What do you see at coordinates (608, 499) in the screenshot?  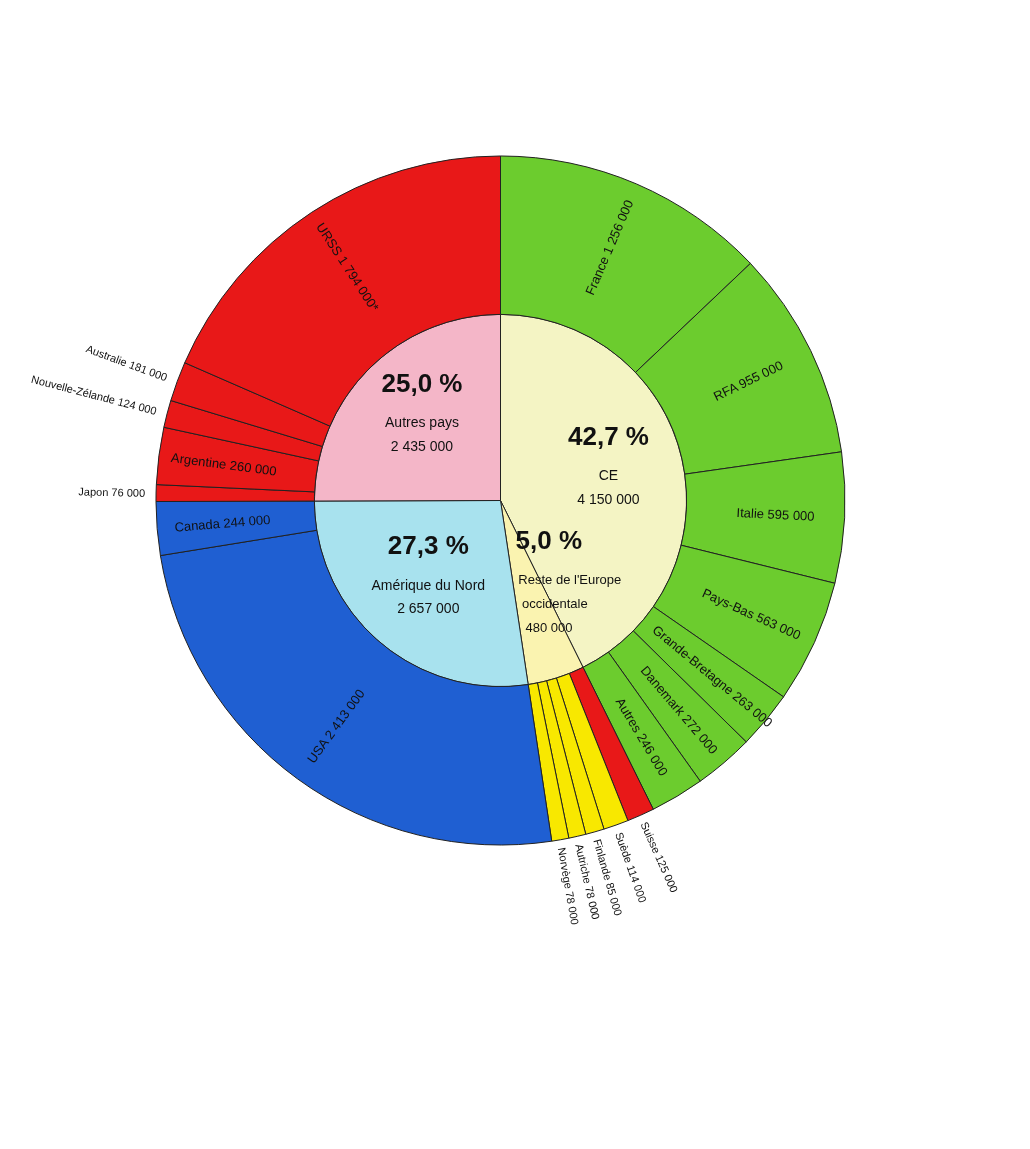 I see `data-label: 4 150 000` at bounding box center [608, 499].